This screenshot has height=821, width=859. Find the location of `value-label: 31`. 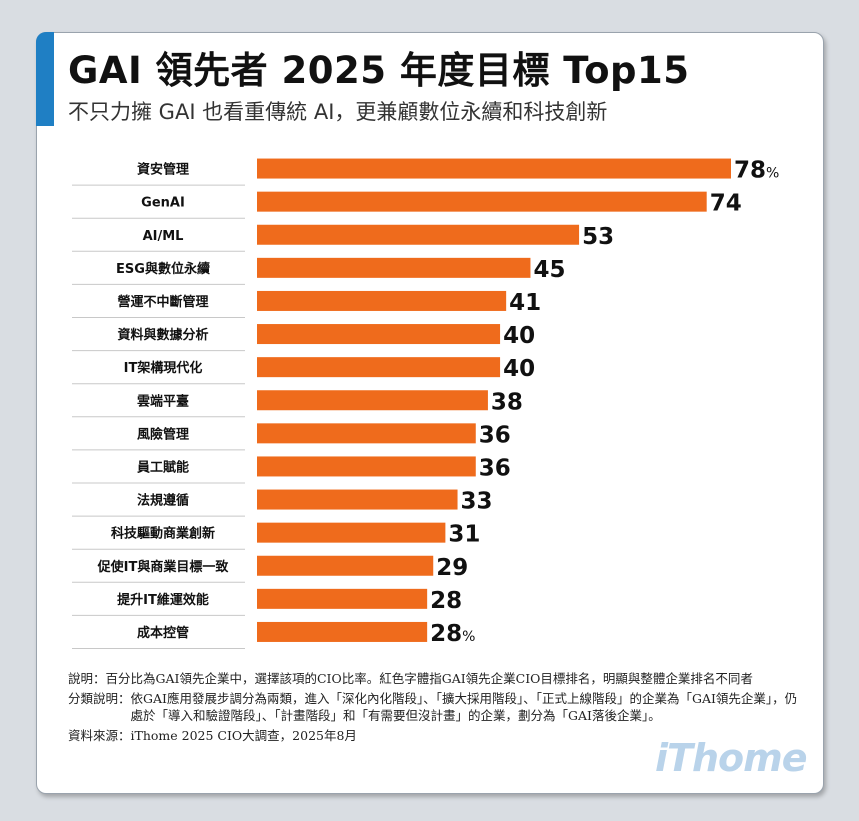

value-label: 31 is located at coordinates (464, 535).